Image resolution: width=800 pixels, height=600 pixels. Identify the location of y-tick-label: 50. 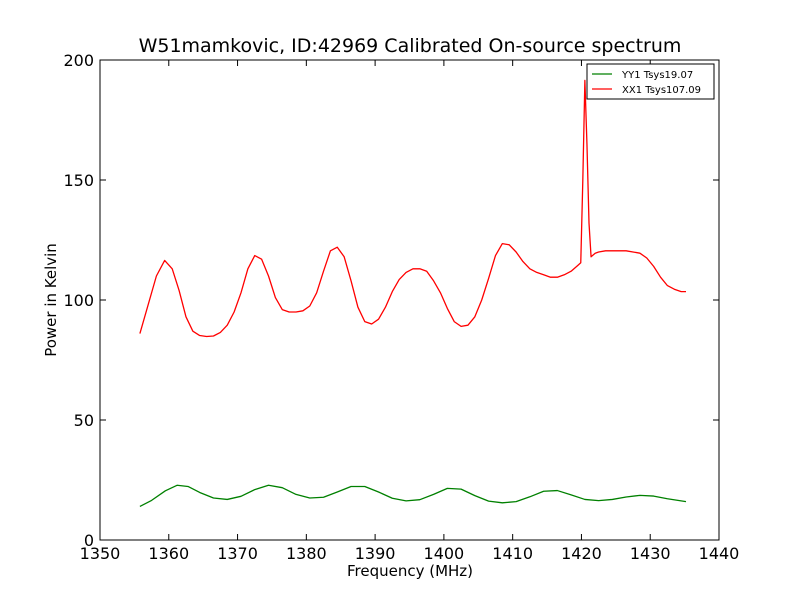
(84, 420).